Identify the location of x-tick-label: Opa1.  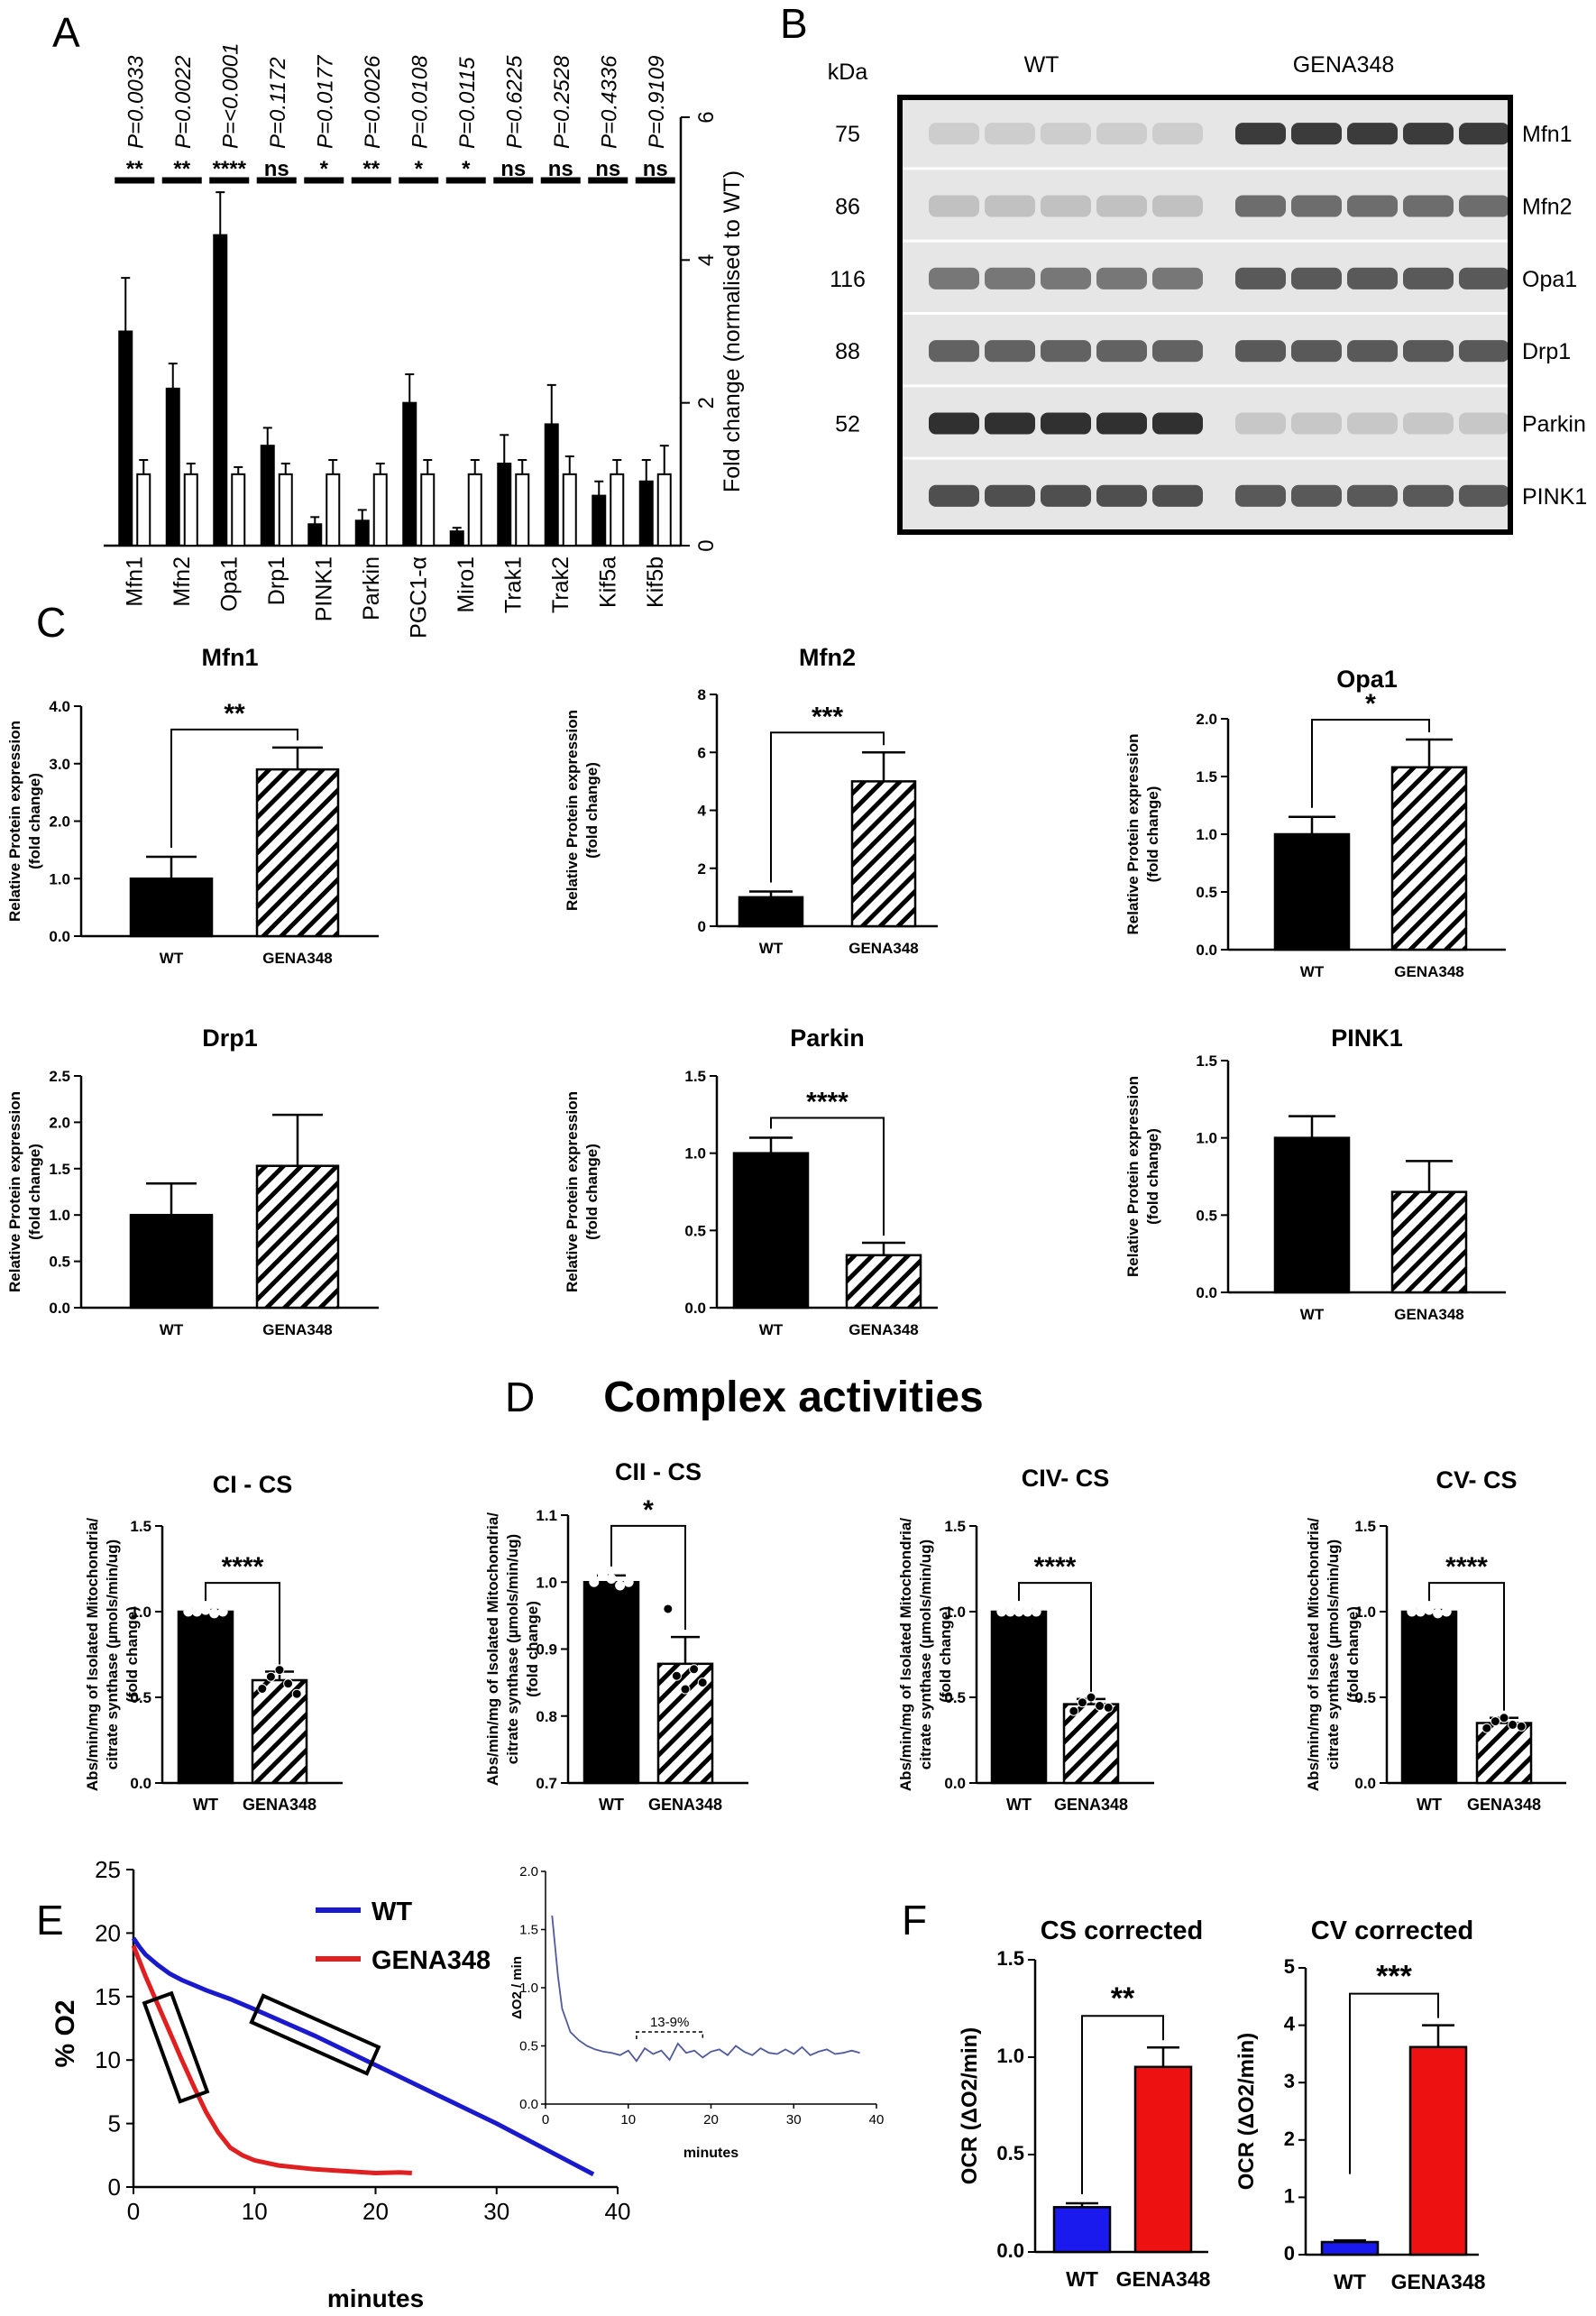
(229, 583).